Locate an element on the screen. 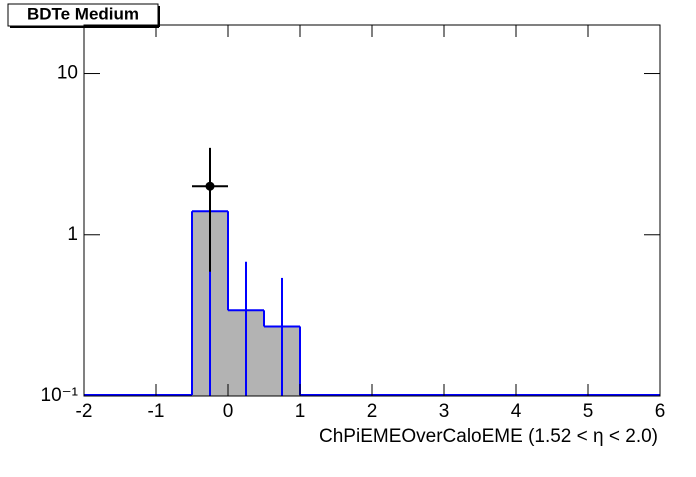 The image size is (696, 477). x-tick-label: 3 is located at coordinates (444, 411).